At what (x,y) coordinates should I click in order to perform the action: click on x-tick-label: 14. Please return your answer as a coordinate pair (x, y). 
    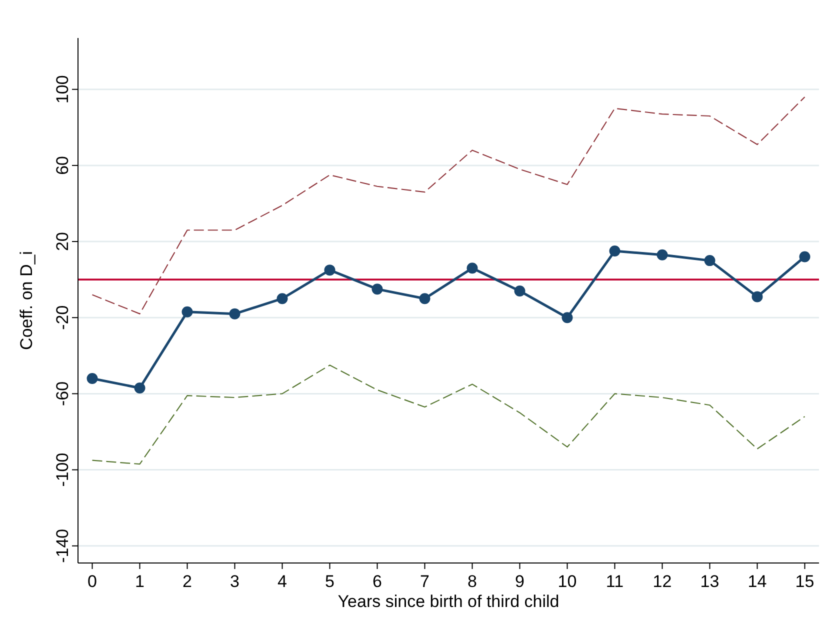
    Looking at the image, I should click on (757, 581).